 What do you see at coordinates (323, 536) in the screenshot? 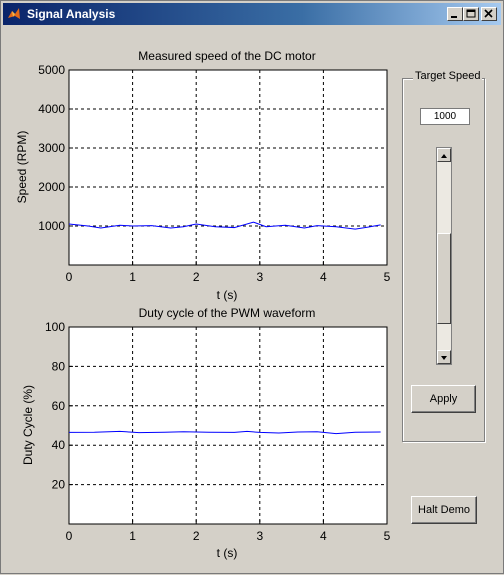
I see `duty-x-tick-label: 4` at bounding box center [323, 536].